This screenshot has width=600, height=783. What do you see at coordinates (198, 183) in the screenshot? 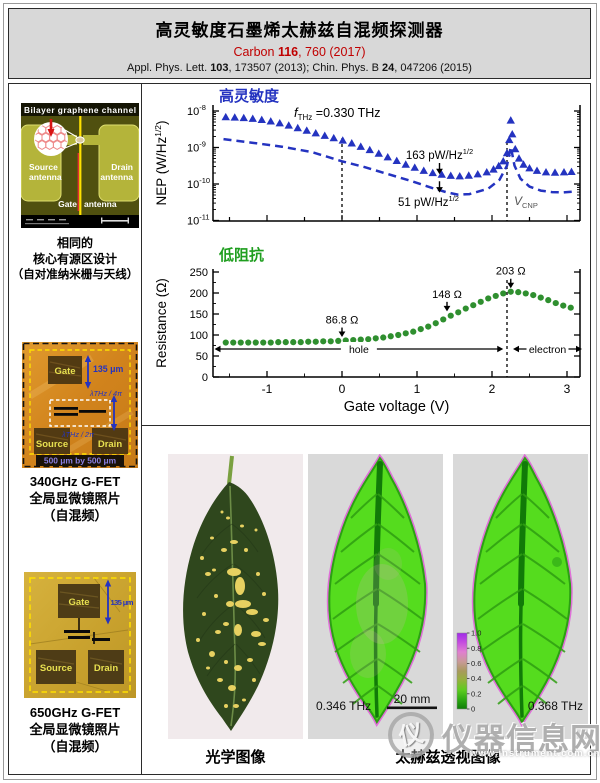
I see `svg-text: 10-10` at bounding box center [198, 183].